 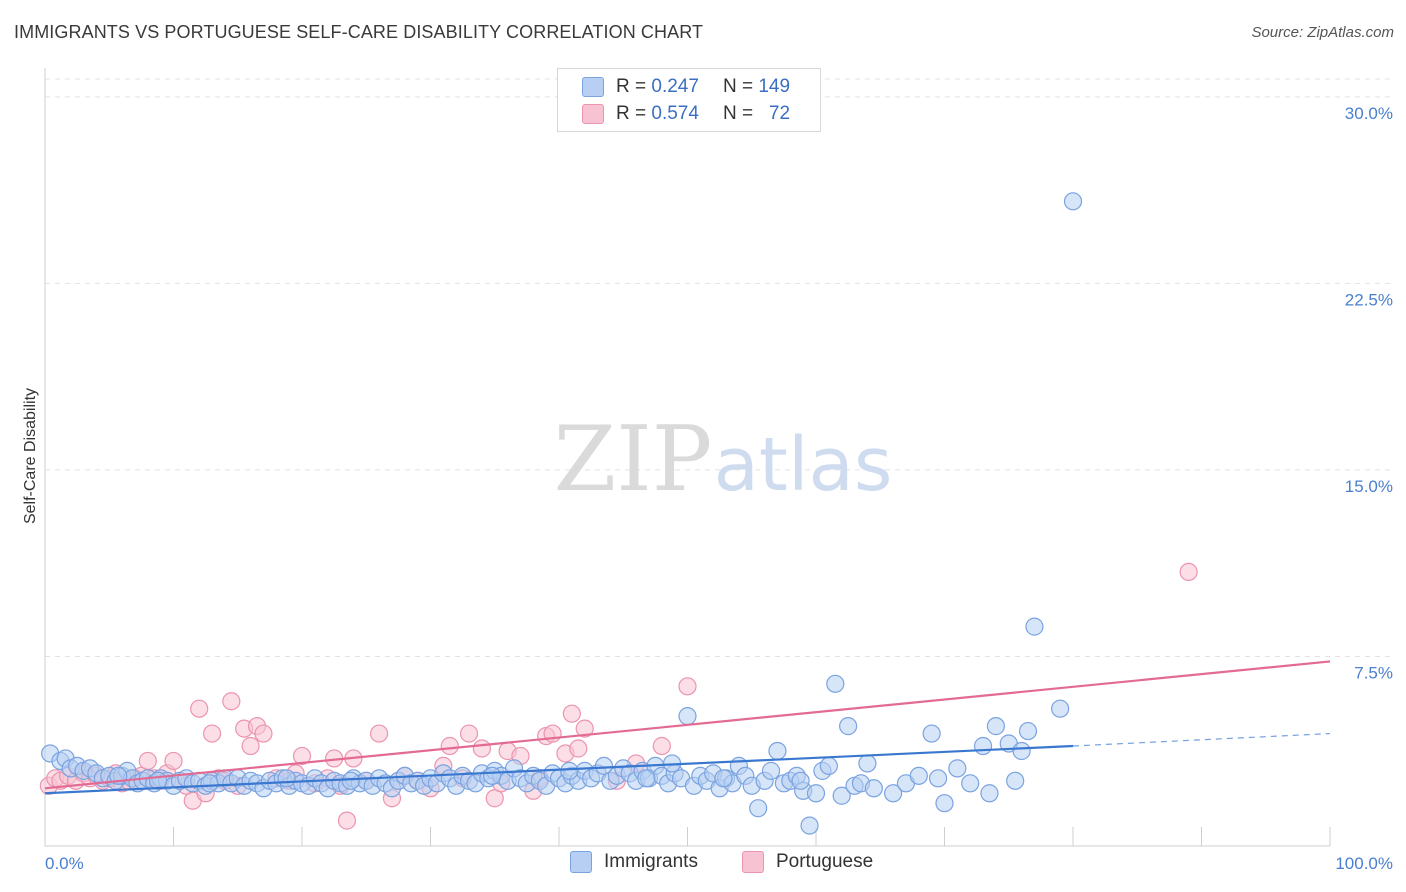 What do you see at coordinates (1369, 393) in the screenshot?
I see `y-tick-labels: 7.5% 15.0% 22.5% 30.0%` at bounding box center [1369, 393].